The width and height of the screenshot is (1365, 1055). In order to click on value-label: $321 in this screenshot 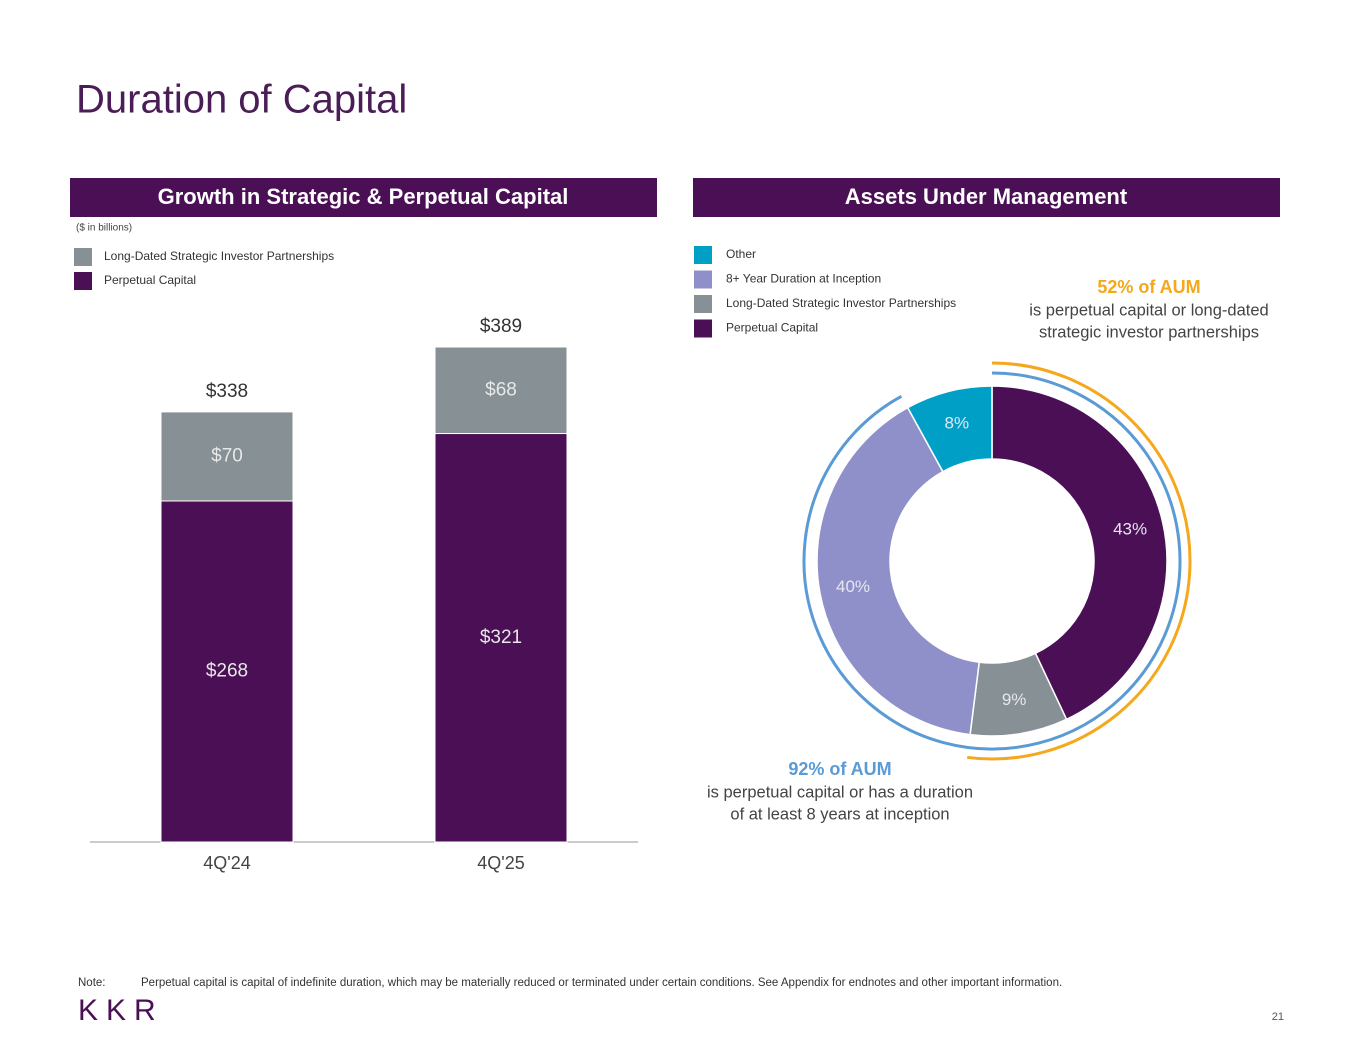, I will do `click(501, 637)`.